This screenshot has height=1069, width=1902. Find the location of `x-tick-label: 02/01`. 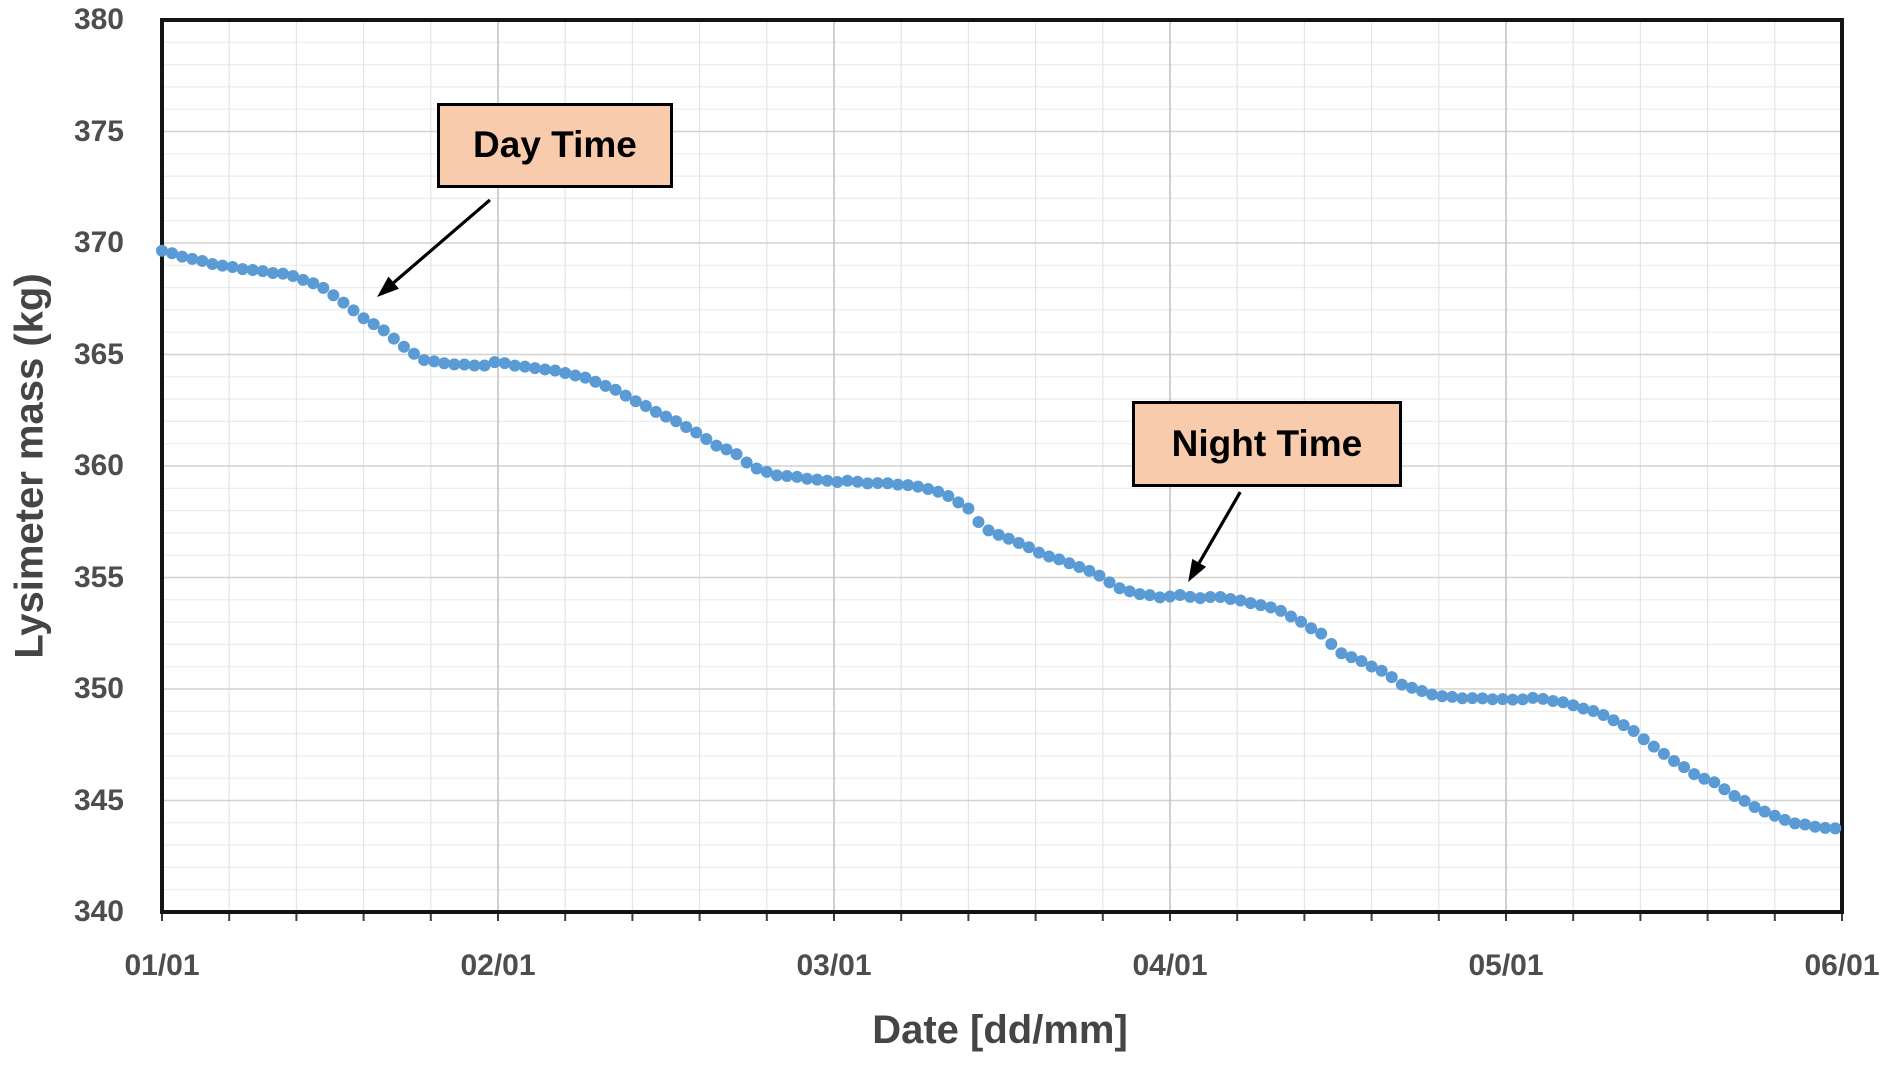

x-tick-label: 02/01 is located at coordinates (498, 965).